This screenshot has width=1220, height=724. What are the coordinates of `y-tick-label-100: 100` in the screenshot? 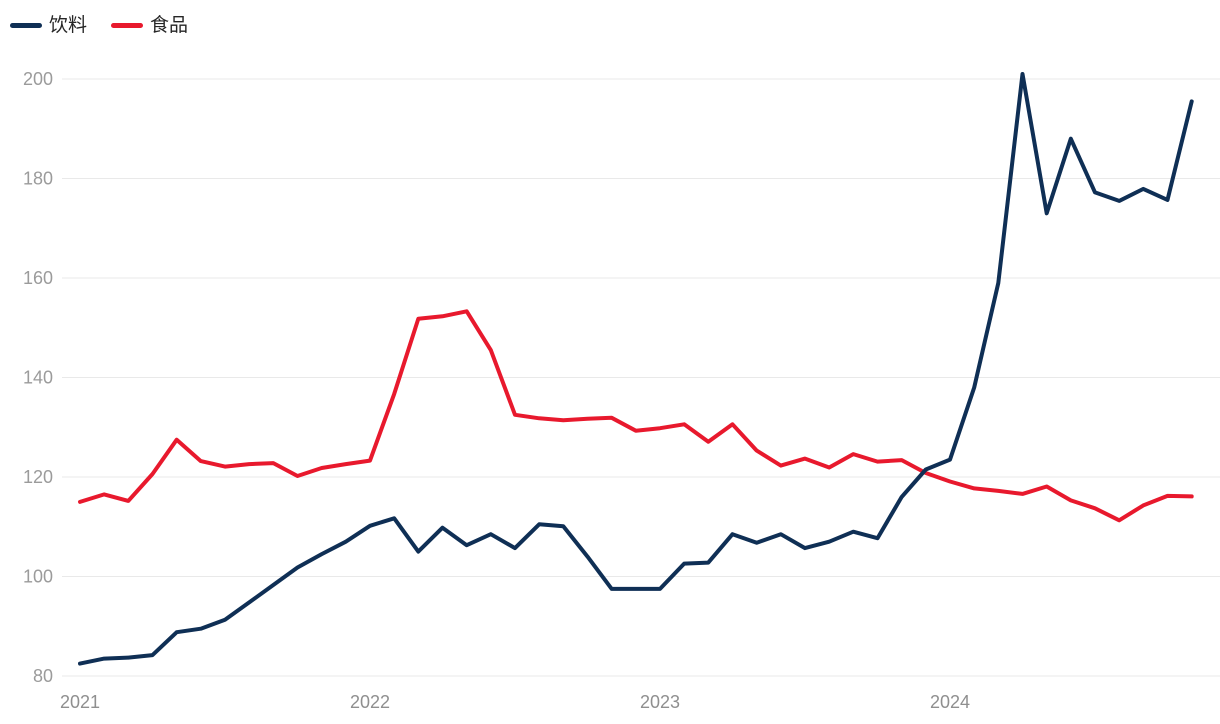 It's located at (38, 577).